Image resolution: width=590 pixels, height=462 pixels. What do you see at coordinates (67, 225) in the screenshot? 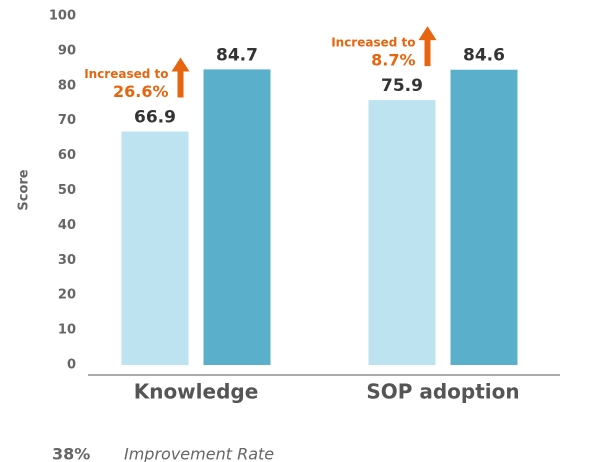
I see `y-tick-label: 40` at bounding box center [67, 225].